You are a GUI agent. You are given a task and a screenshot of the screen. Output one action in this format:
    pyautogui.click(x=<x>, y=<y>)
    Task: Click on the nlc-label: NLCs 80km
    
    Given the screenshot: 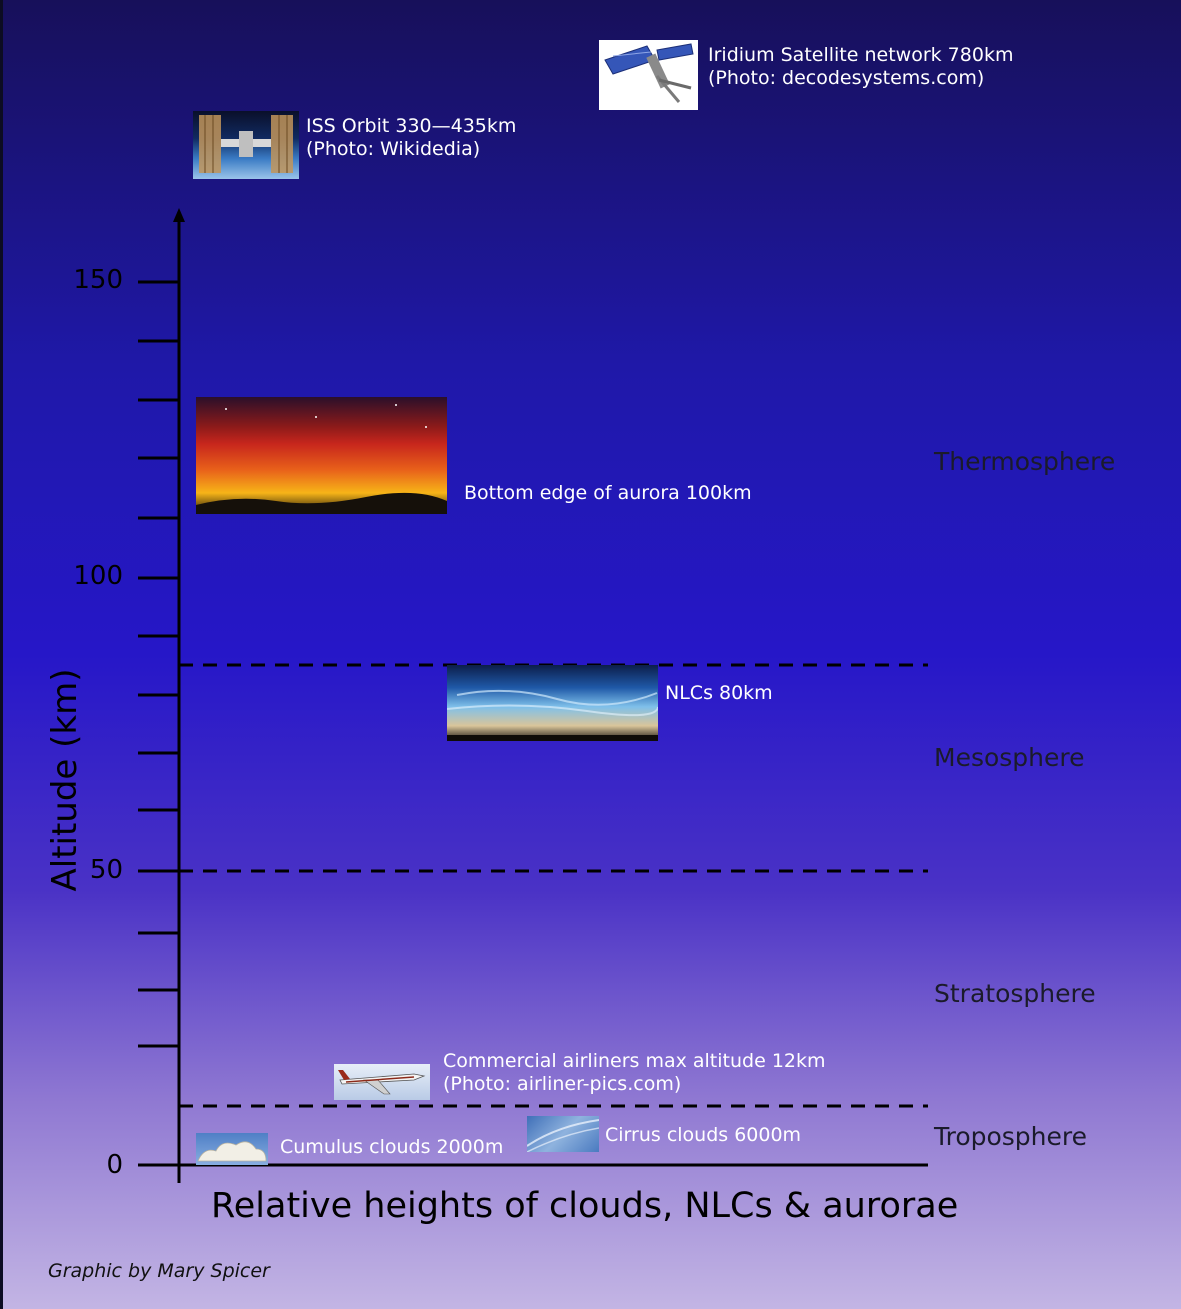 What is the action you would take?
    pyautogui.click(x=719, y=693)
    